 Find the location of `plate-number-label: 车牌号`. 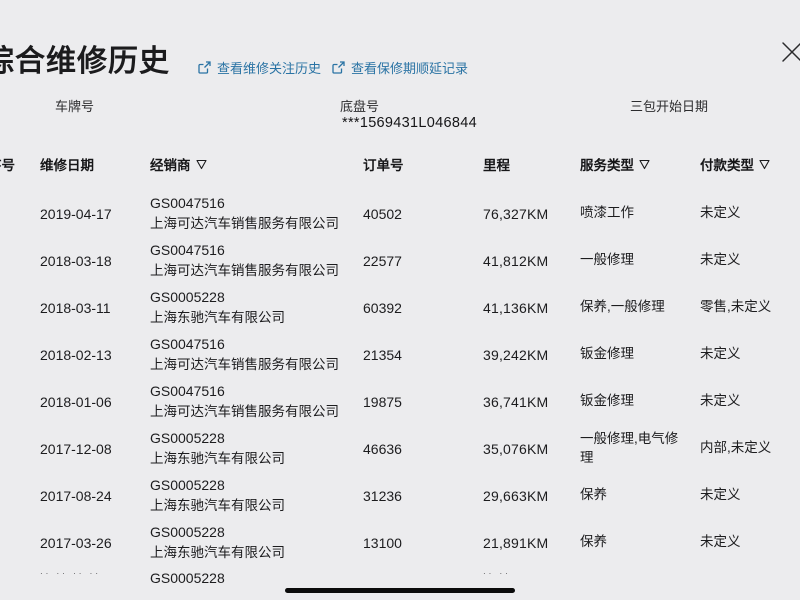

plate-number-label: 车牌号 is located at coordinates (75, 106).